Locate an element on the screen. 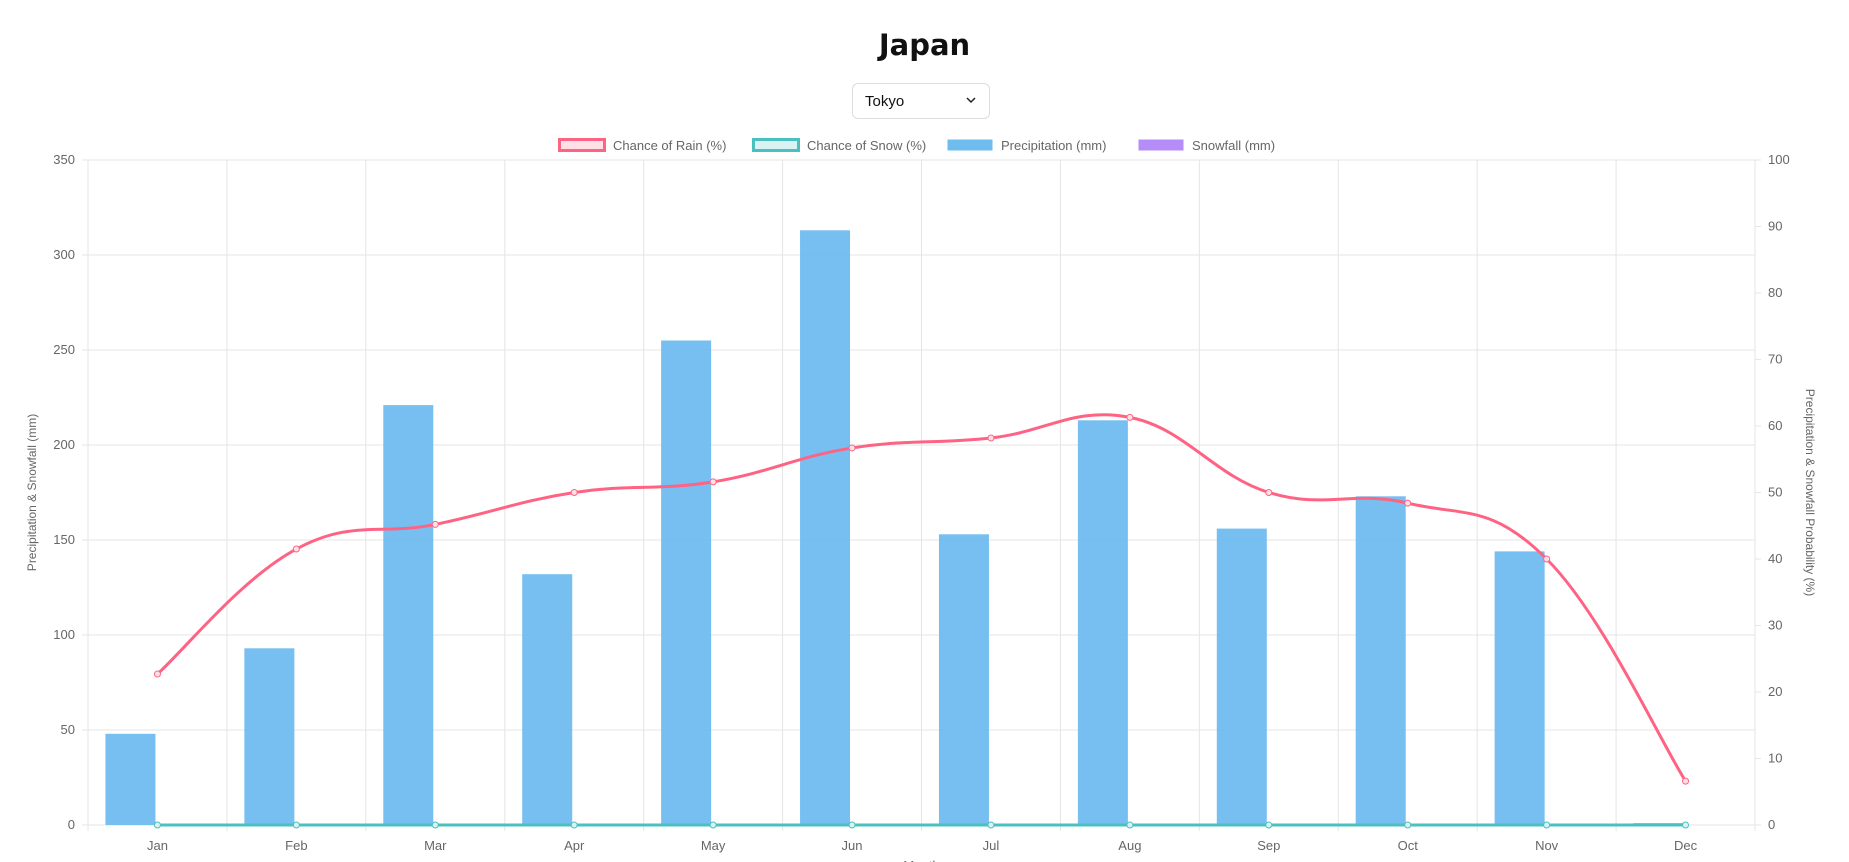 The image size is (1849, 862). x-tick-label: Jun is located at coordinates (852, 845).